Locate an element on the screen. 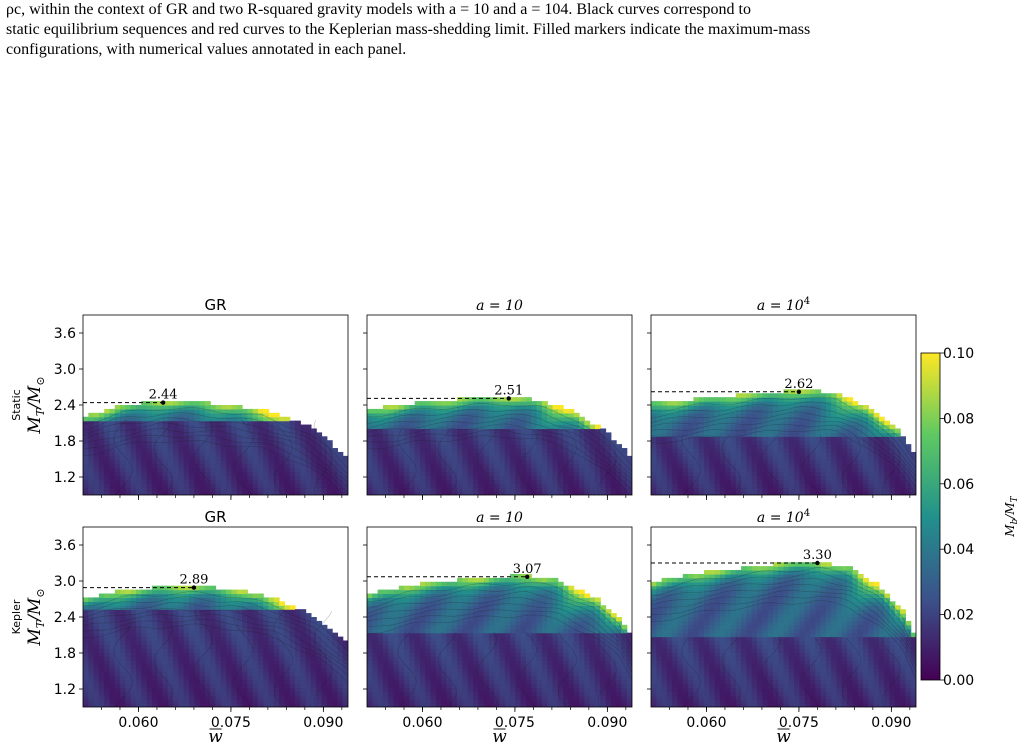 This screenshot has height=750, width=1028. panel-static-3: a = 104 2.62 is located at coordinates (782, 398).